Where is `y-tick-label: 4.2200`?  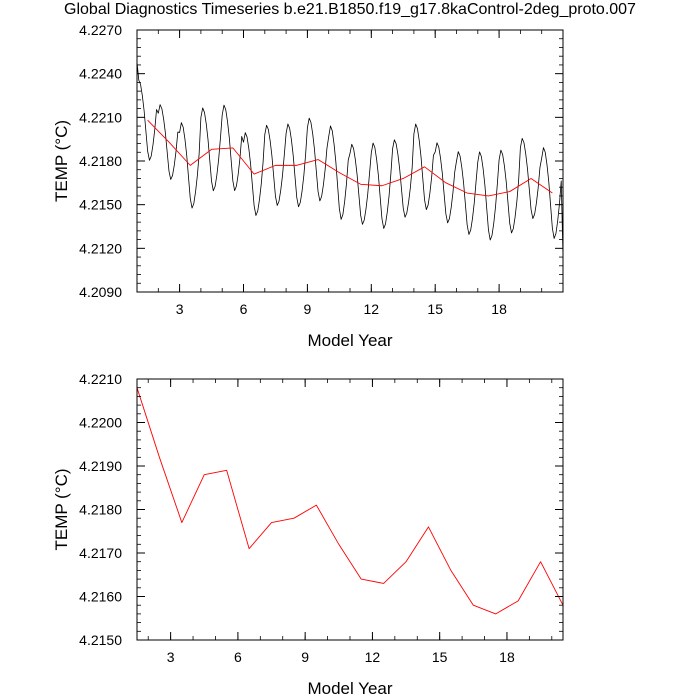
y-tick-label: 4.2200 is located at coordinates (100, 423).